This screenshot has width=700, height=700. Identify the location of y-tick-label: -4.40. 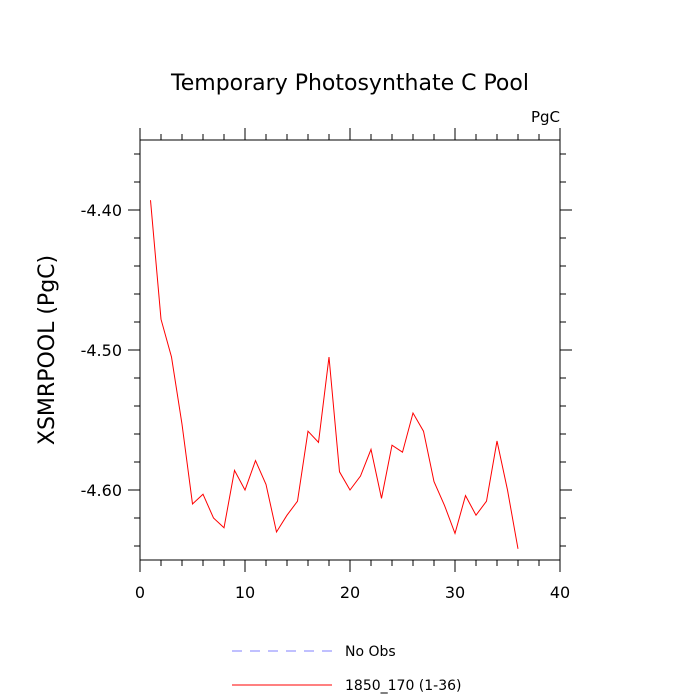
(101, 210).